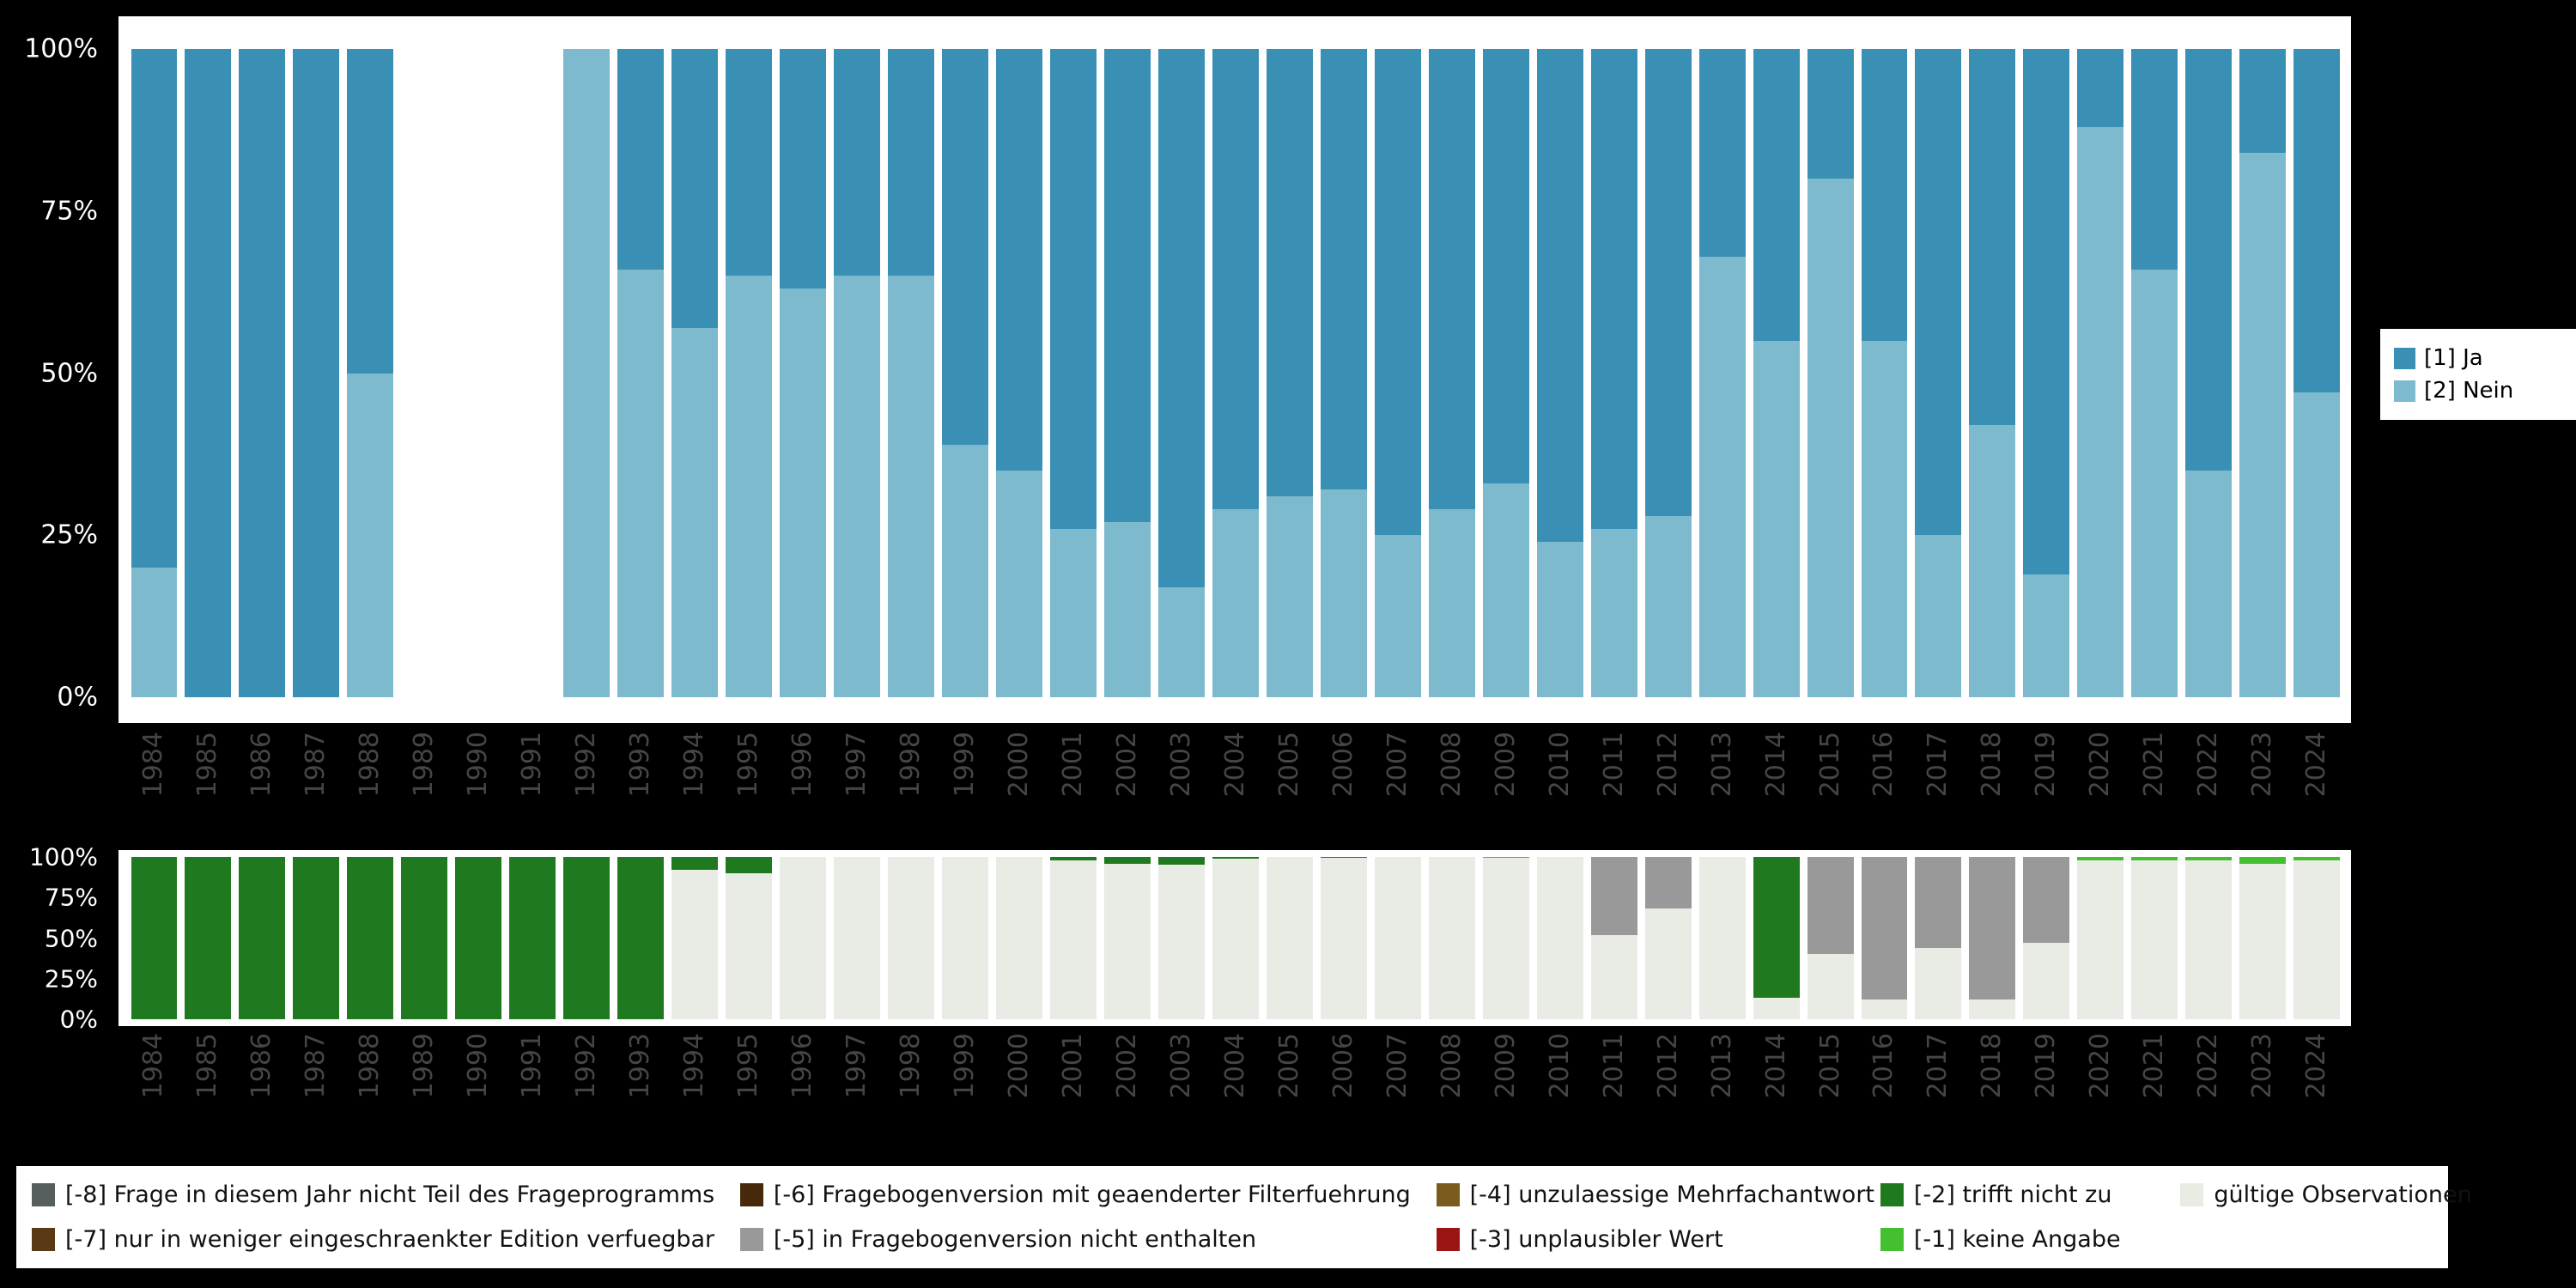  I want to click on year-label: 2010, so click(1559, 1066).